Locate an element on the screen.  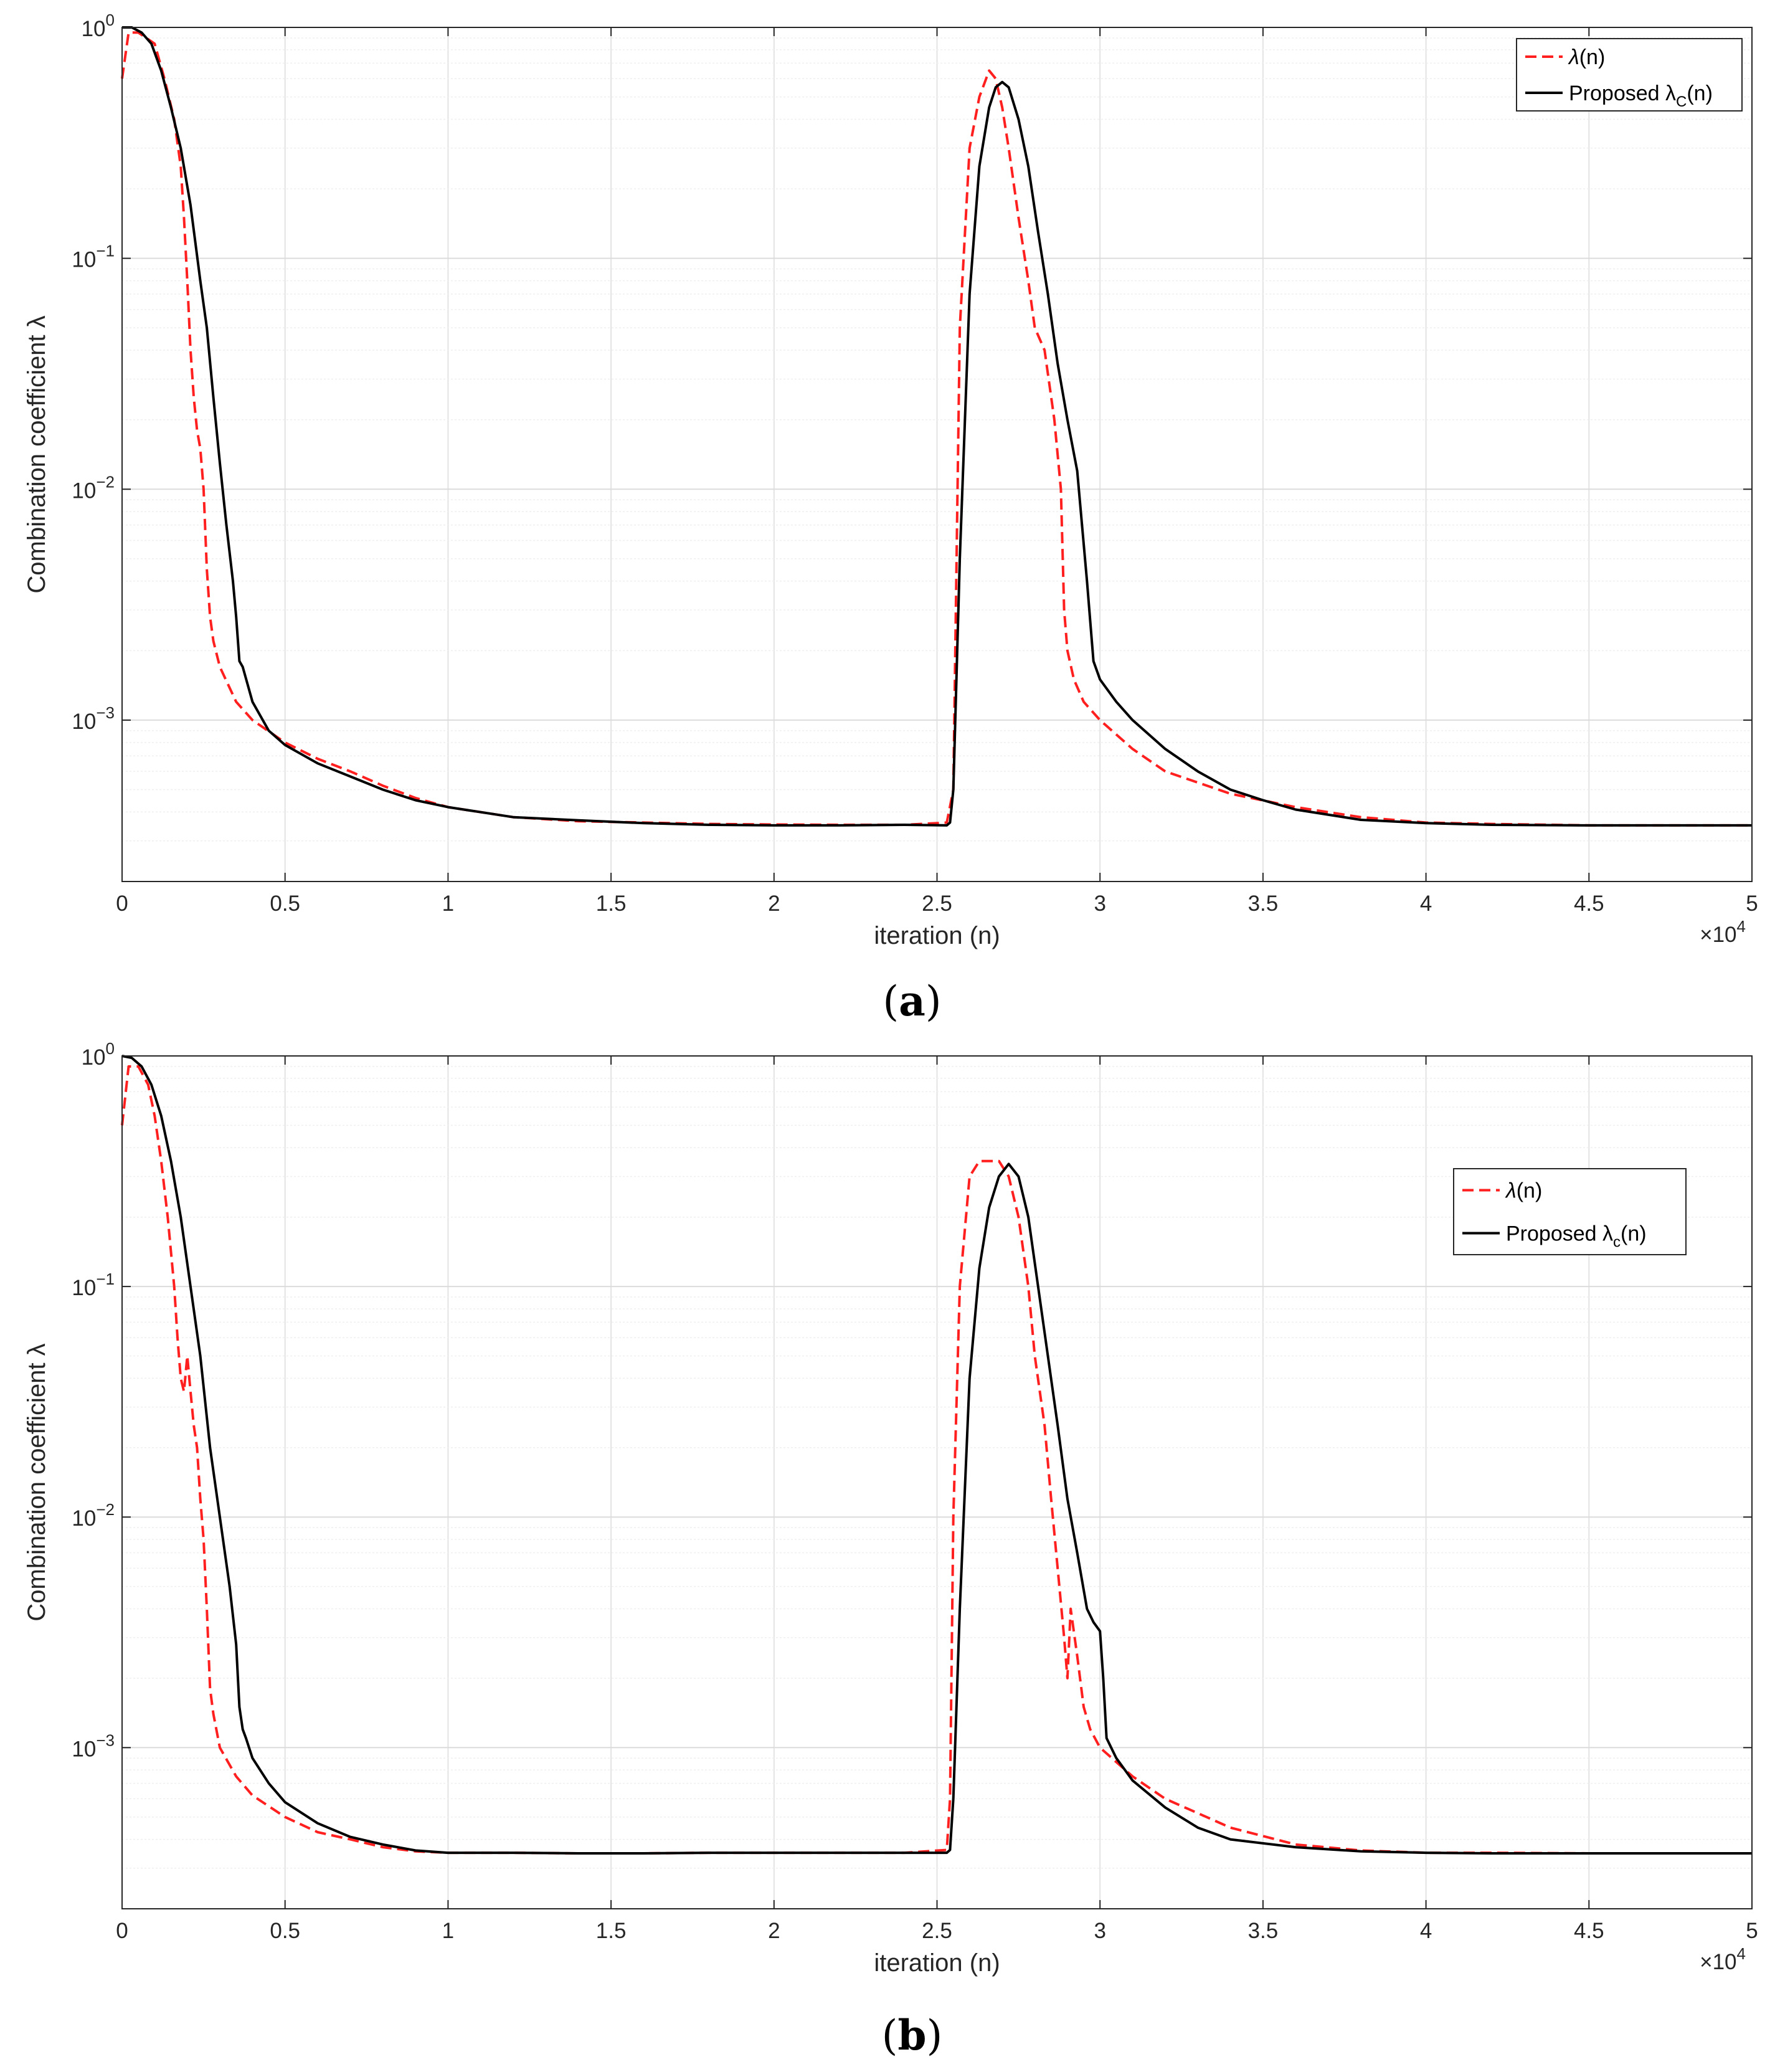
panel-label-letter: b is located at coordinates (912, 2035).